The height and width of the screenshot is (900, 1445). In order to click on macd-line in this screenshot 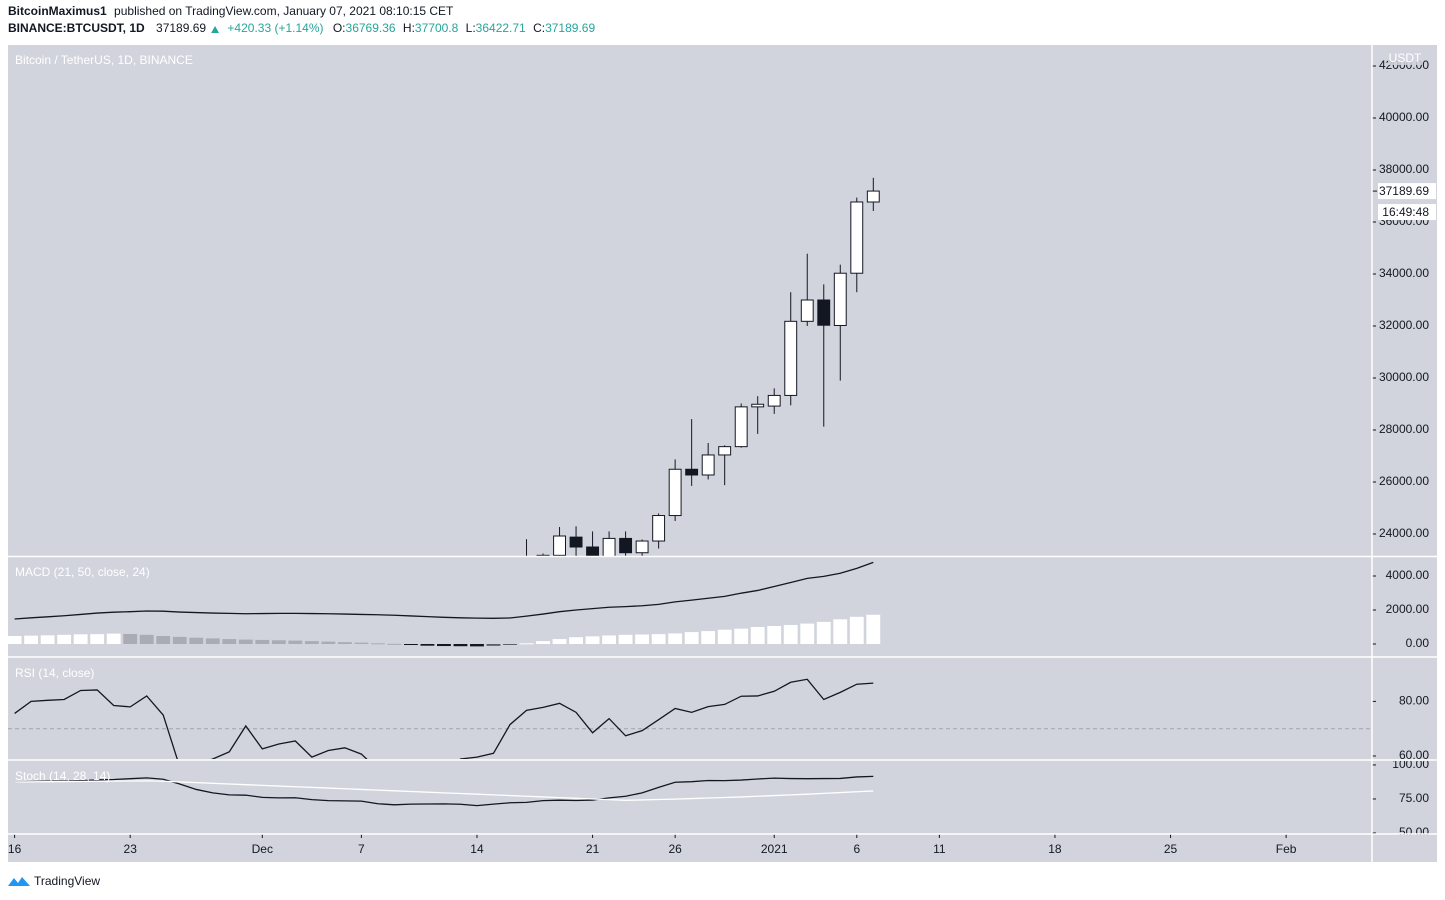, I will do `click(444, 590)`.